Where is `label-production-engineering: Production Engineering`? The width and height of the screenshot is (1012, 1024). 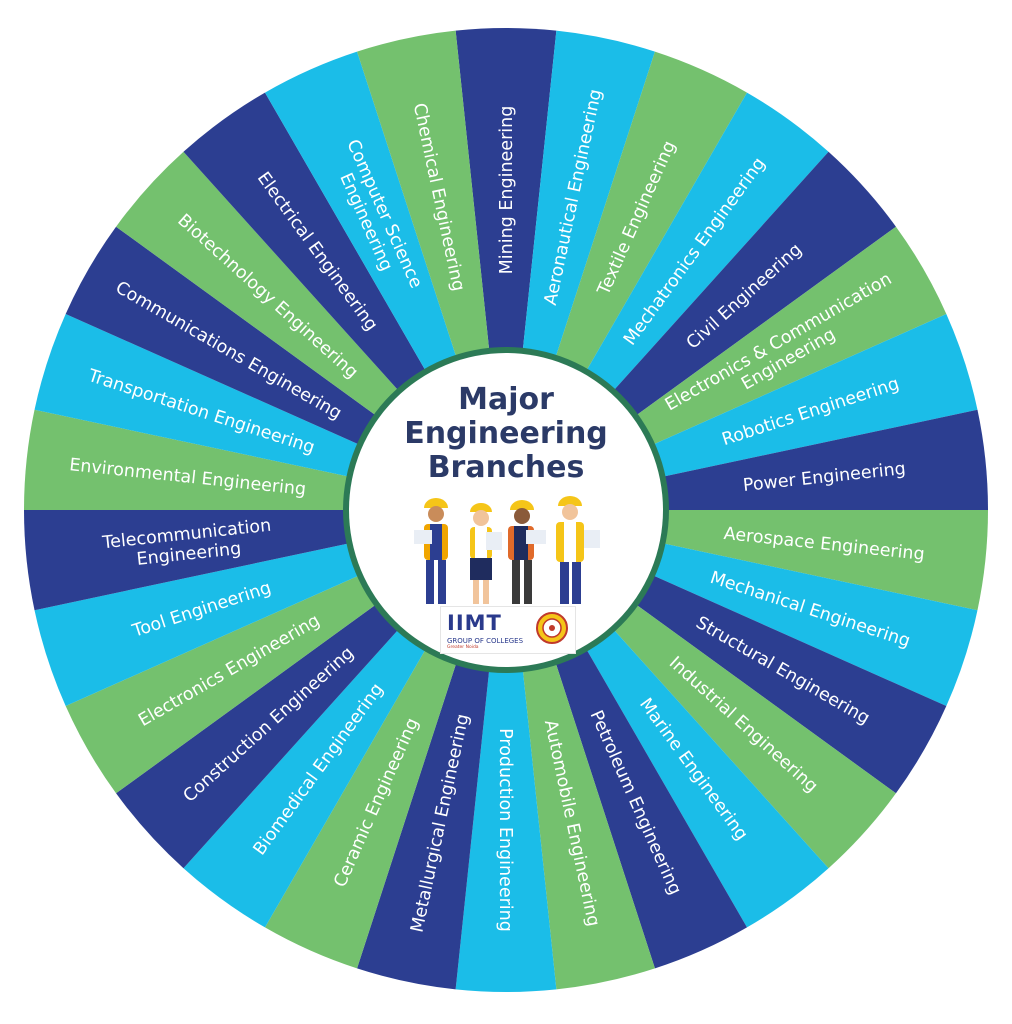 label-production-engineering: Production Engineering is located at coordinates (505, 830).